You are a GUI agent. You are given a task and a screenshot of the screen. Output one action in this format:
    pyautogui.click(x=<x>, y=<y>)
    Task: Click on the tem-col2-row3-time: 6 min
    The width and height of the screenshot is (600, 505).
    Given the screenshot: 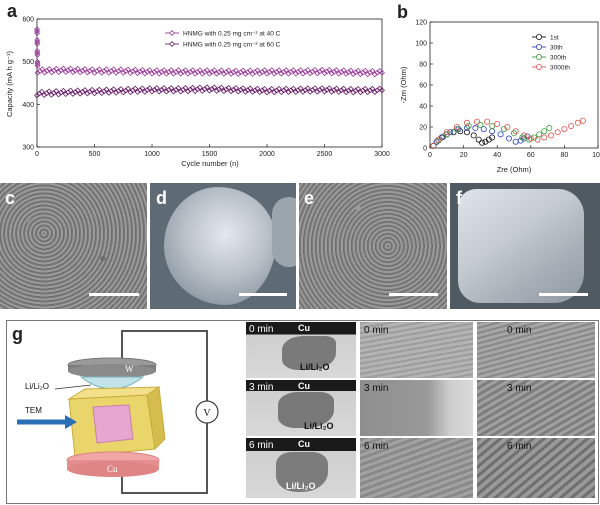 What is the action you would take?
    pyautogui.click(x=376, y=446)
    